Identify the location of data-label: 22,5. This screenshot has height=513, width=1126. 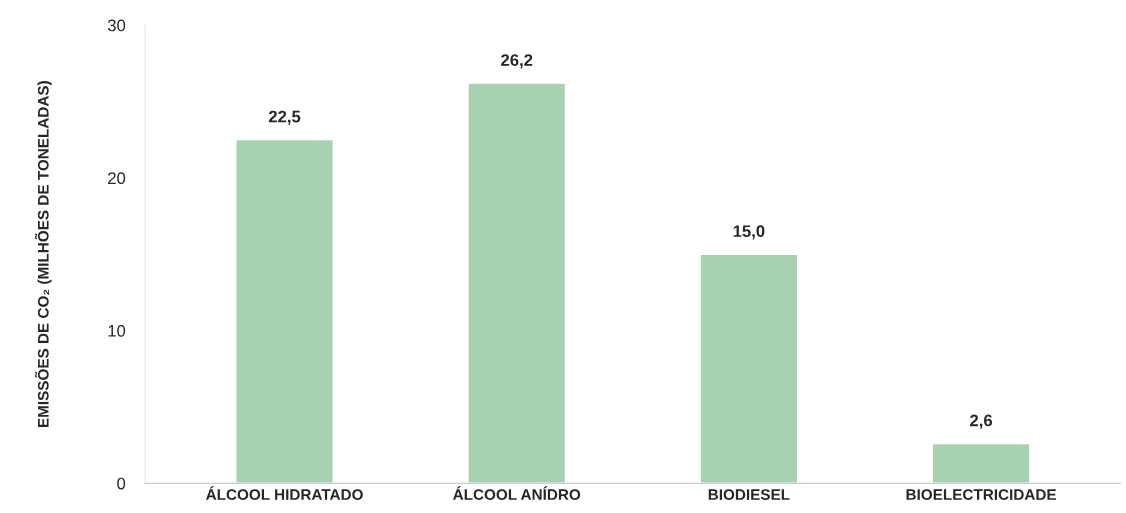
(284, 117).